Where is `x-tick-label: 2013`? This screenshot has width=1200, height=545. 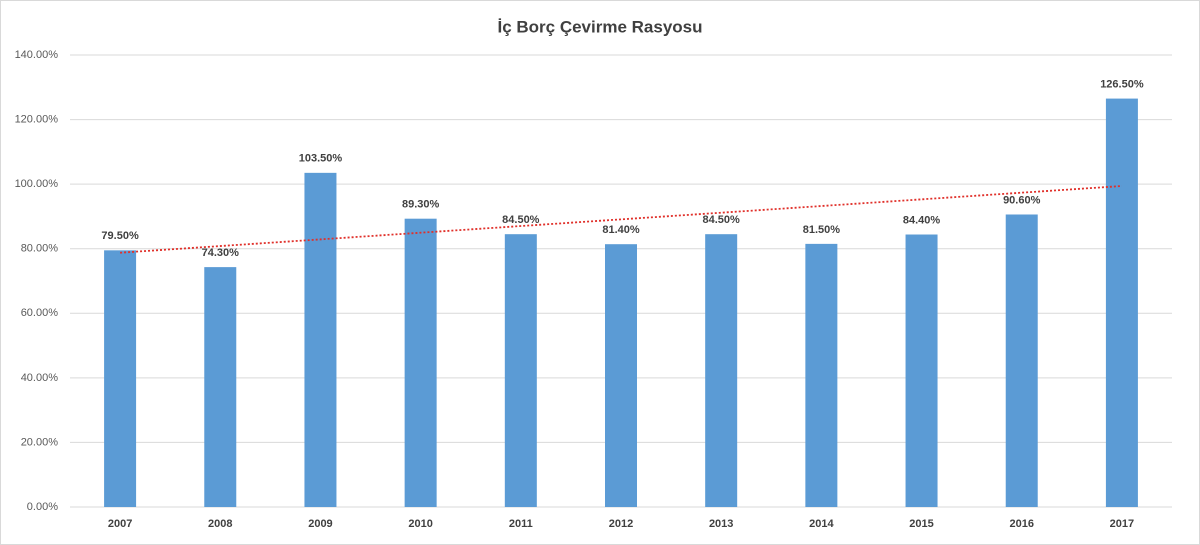 x-tick-label: 2013 is located at coordinates (721, 524).